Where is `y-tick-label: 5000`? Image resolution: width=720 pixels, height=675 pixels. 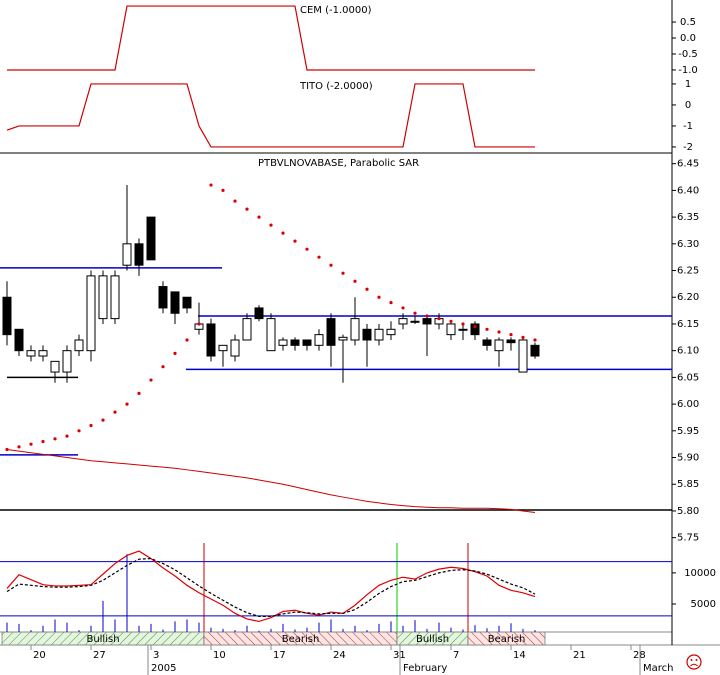 y-tick-label: 5000 is located at coordinates (703, 604).